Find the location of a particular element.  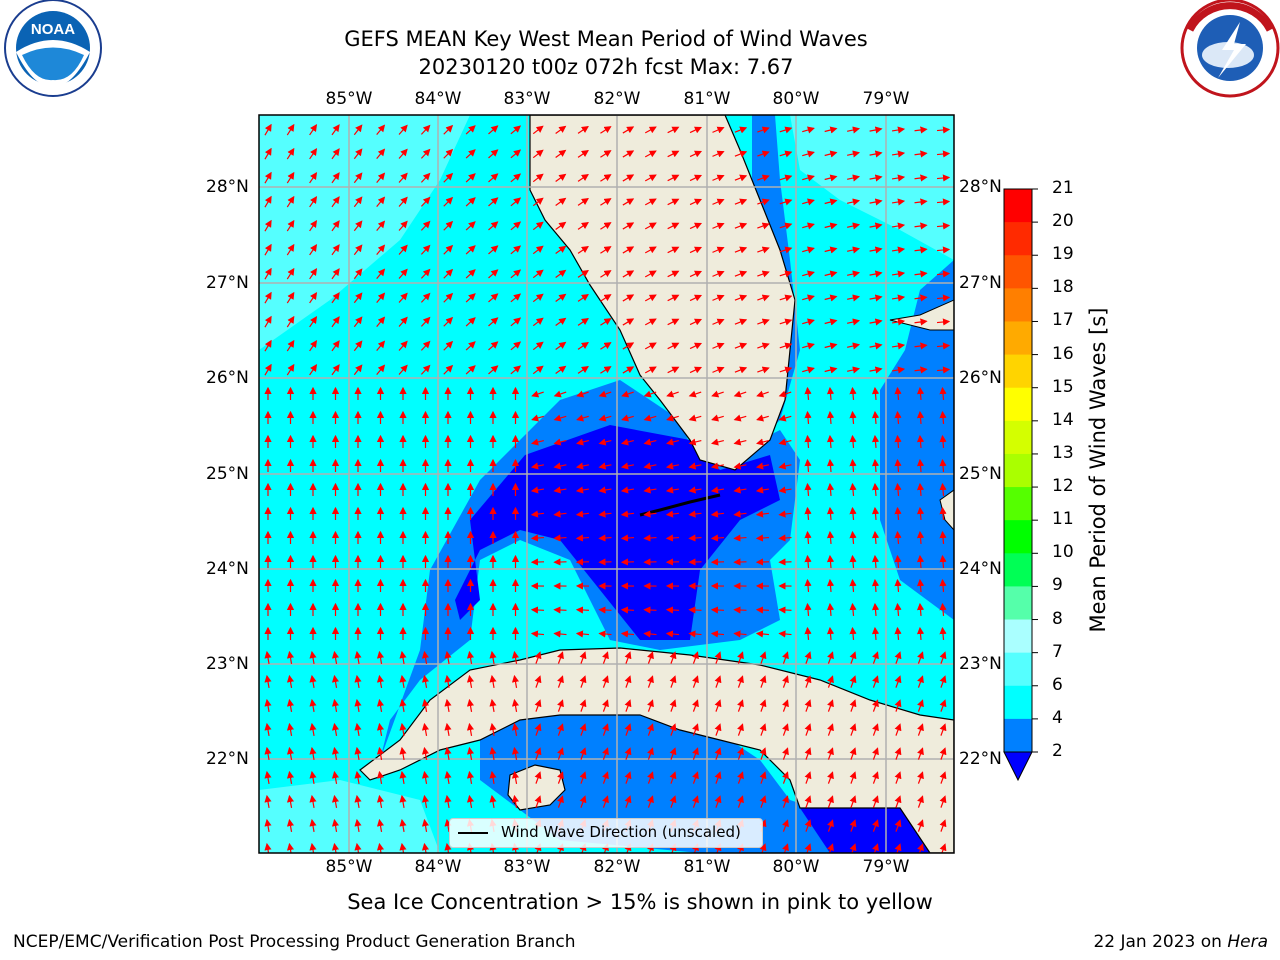

colorbar-tick-label: 2 is located at coordinates (1057, 751).